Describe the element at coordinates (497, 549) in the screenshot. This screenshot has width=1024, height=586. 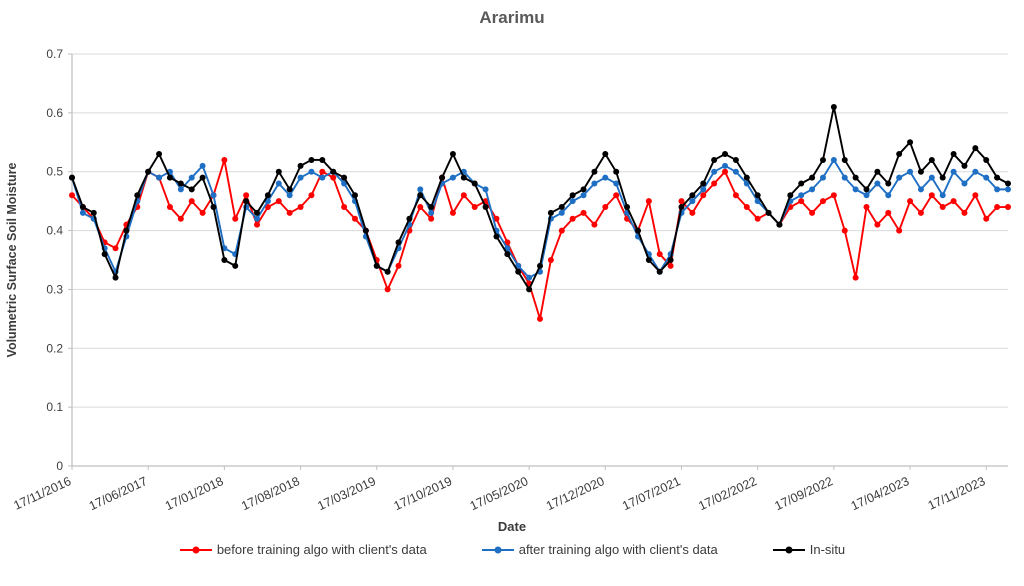
I see `legend-marker-blue` at that location.